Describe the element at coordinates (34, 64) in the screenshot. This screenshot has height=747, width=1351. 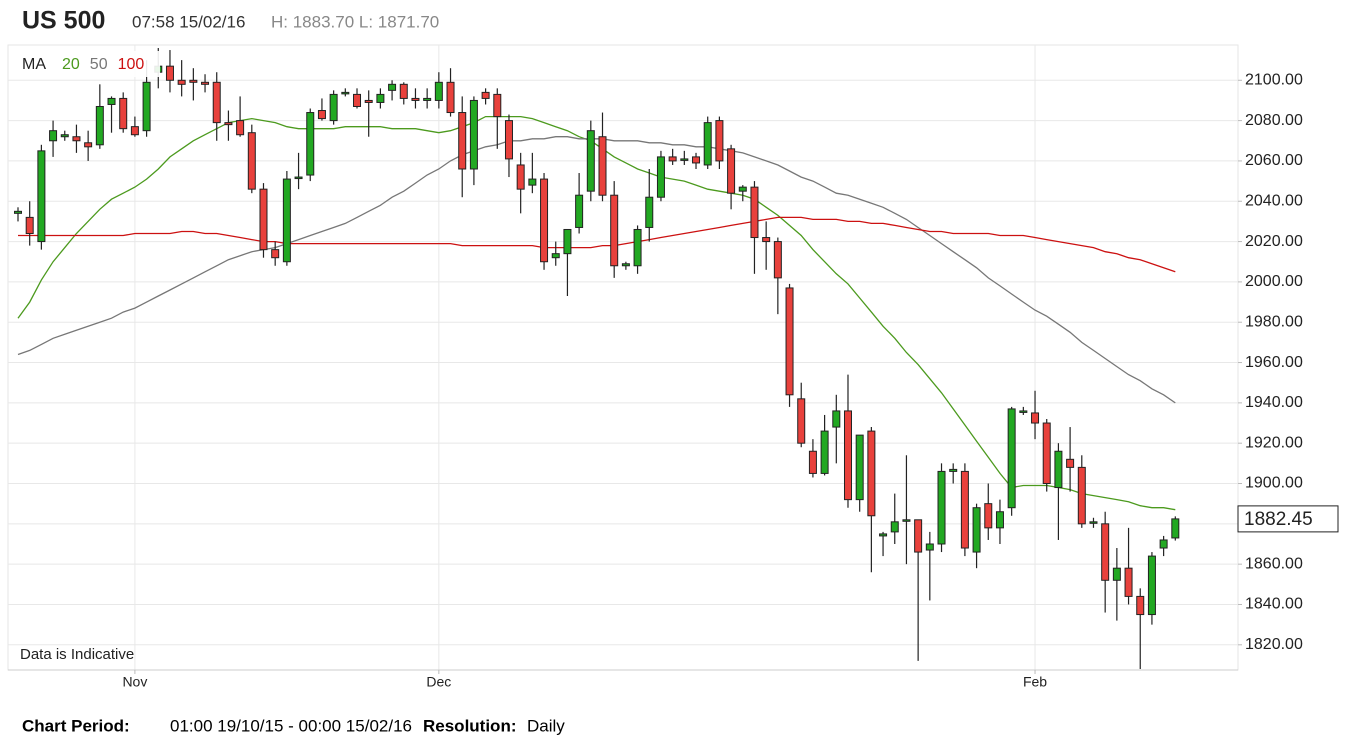
I see `legend-title: MA` at that location.